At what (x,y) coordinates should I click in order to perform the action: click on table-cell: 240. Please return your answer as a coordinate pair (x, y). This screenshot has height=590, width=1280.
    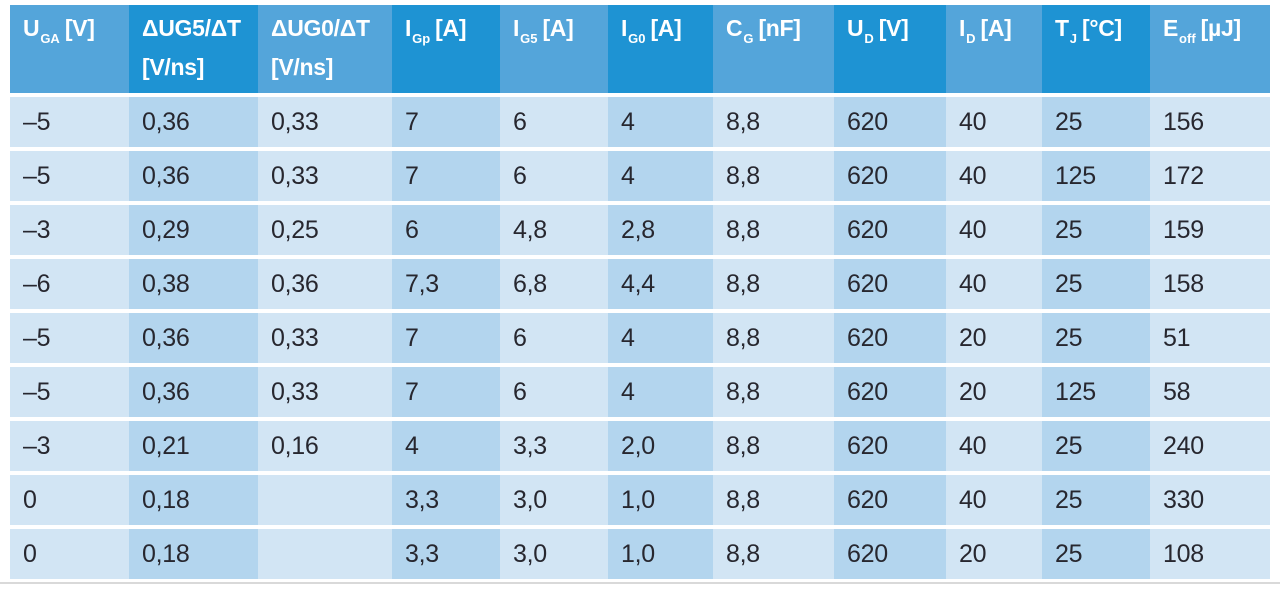
    Looking at the image, I should click on (1210, 446).